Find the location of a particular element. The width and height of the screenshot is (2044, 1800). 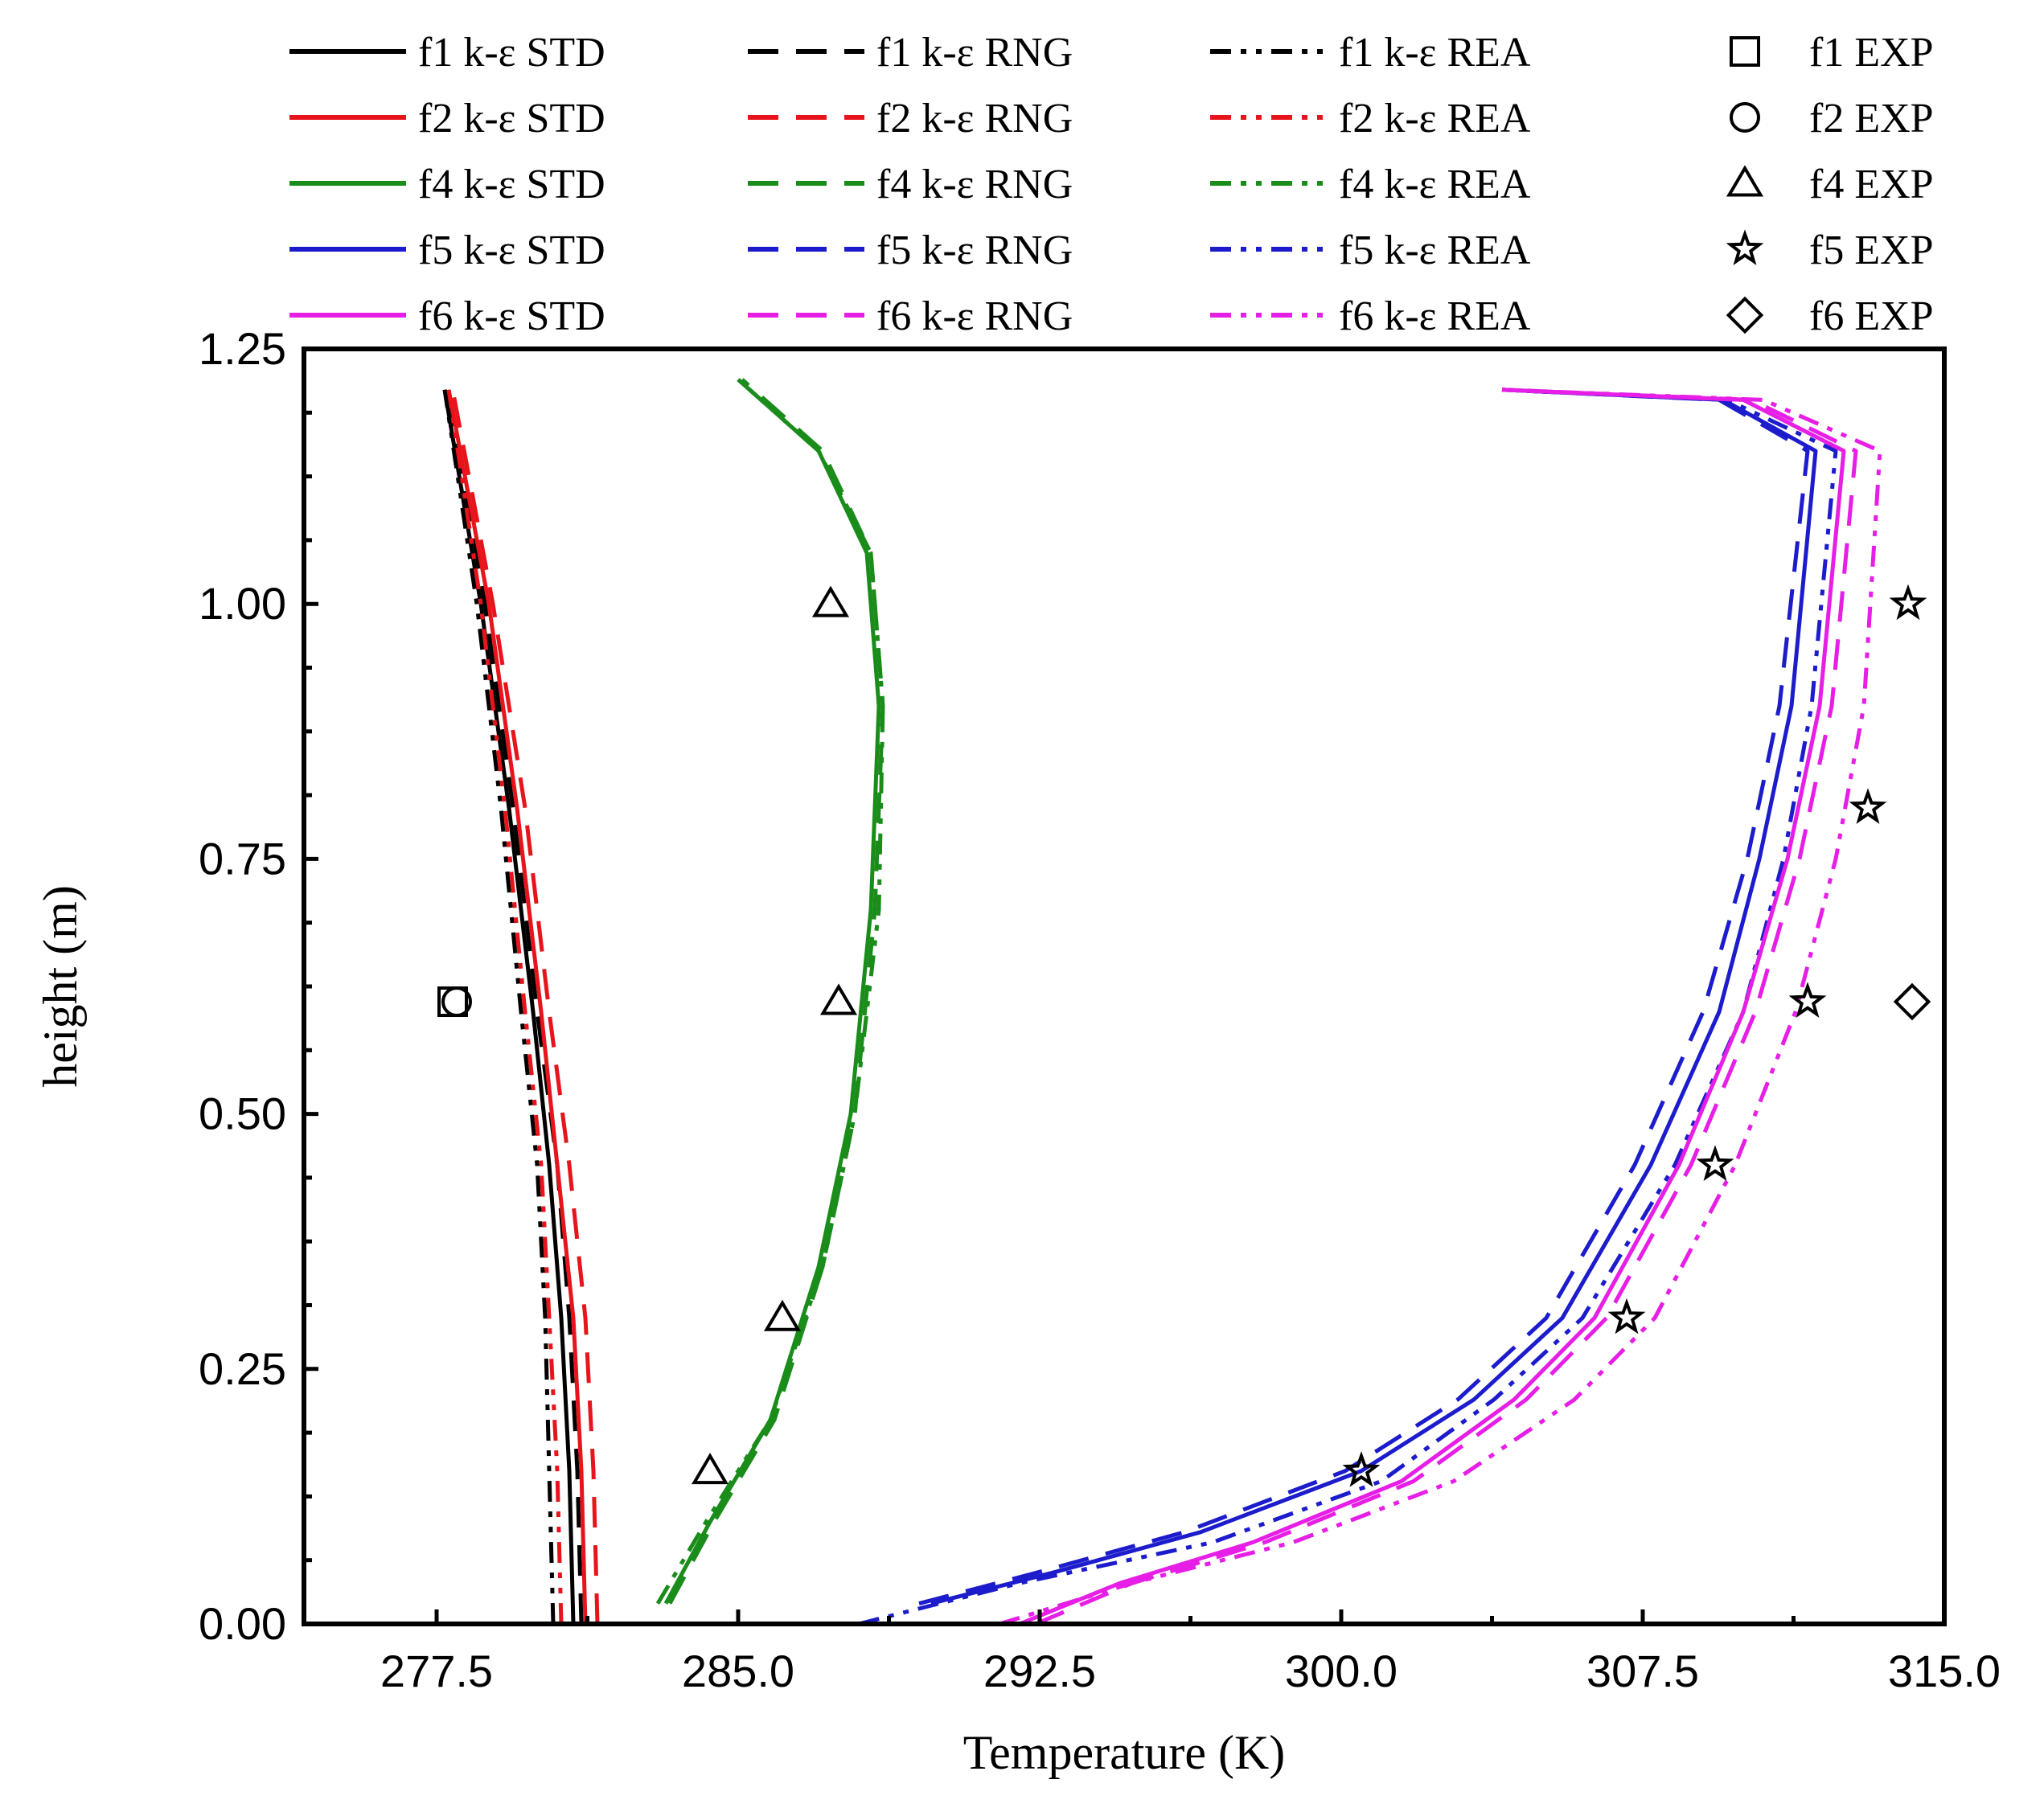

series-line-f2-k-eps-std is located at coordinates (517, 1007).